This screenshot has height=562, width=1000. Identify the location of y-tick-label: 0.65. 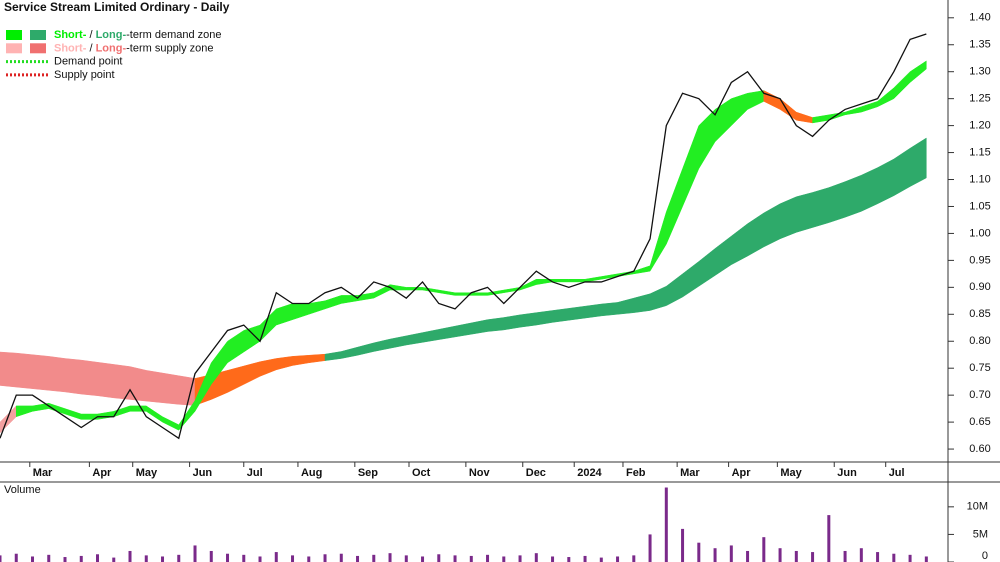
(979, 422).